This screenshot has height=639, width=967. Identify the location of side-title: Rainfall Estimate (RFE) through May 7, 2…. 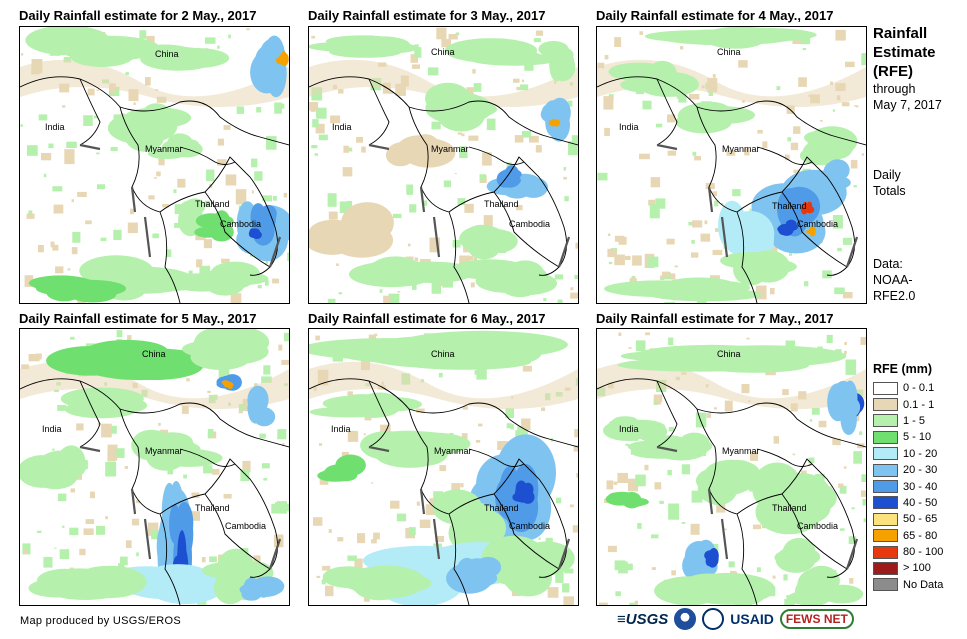
(907, 68).